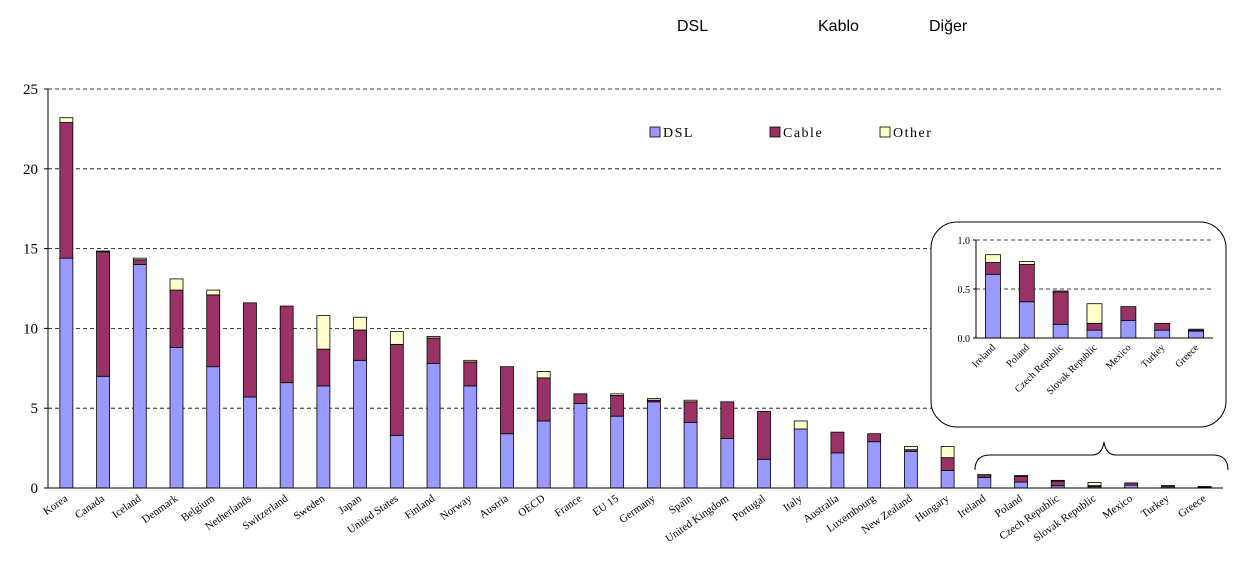  What do you see at coordinates (176, 318) in the screenshot?
I see `bar-denmark-cable` at bounding box center [176, 318].